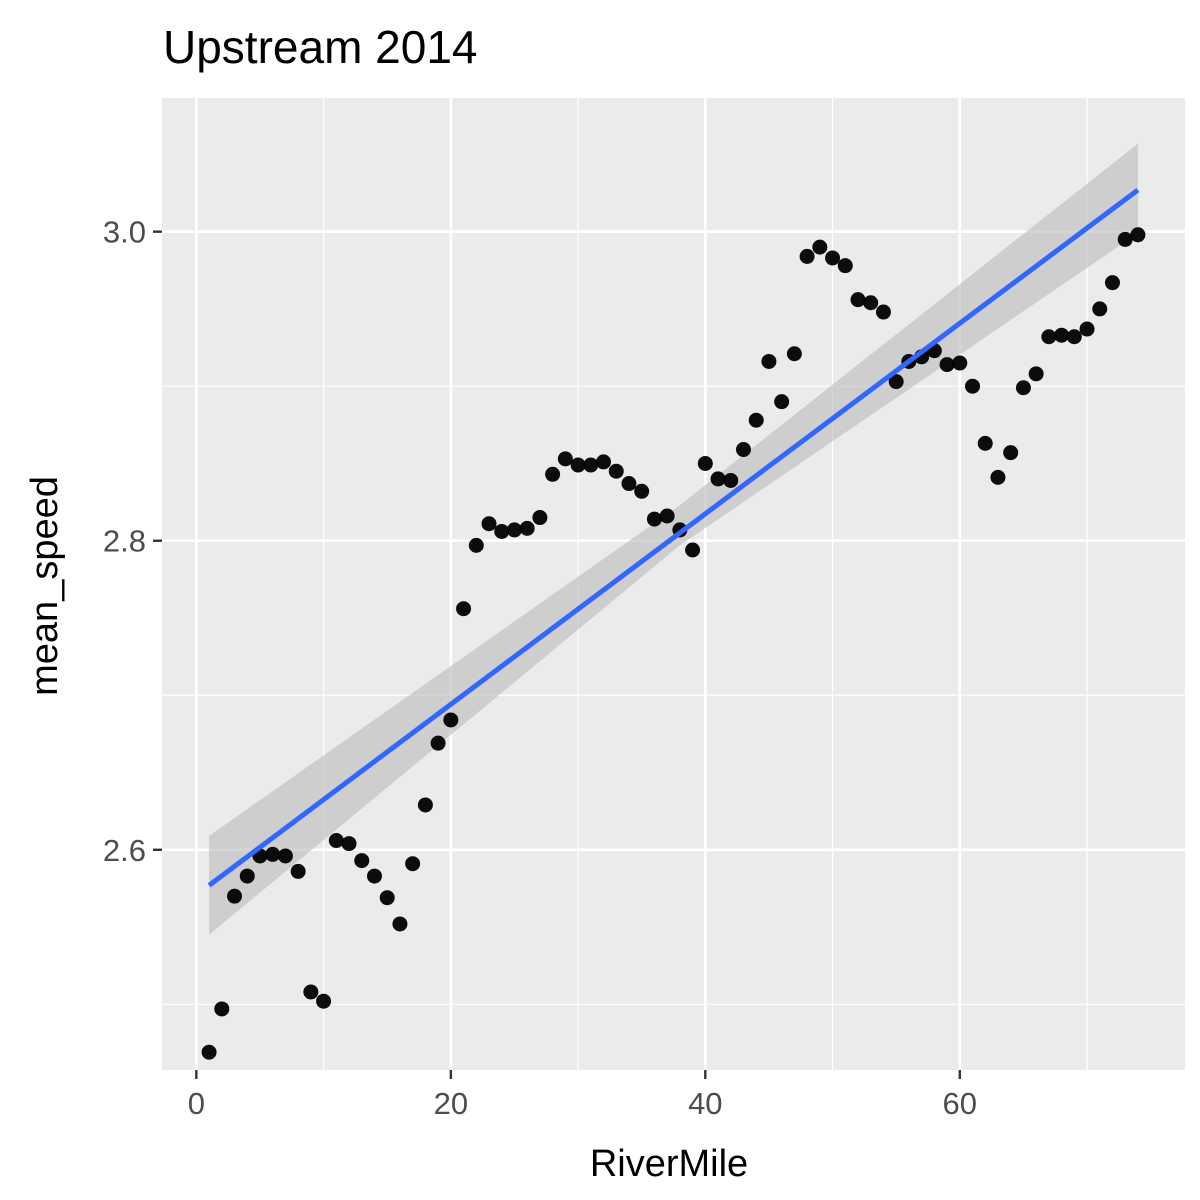 The width and height of the screenshot is (1200, 1200). What do you see at coordinates (960, 1103) in the screenshot?
I see `x-tick-label: 60` at bounding box center [960, 1103].